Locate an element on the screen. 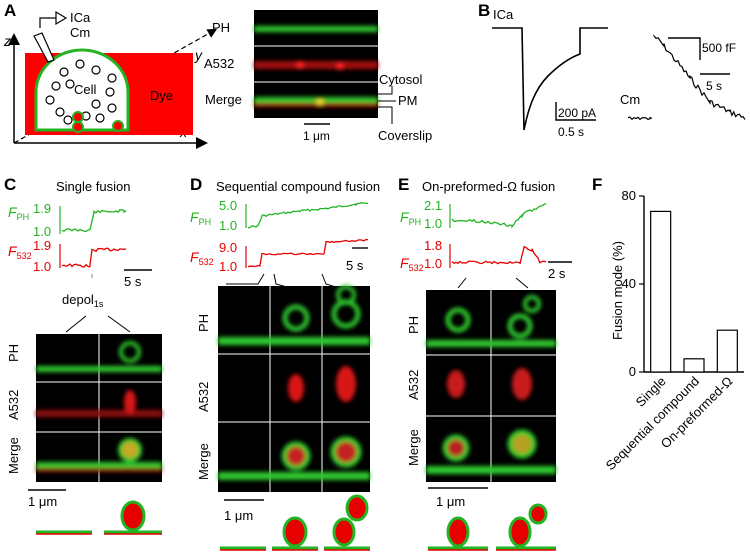 This screenshot has height=556, width=750. c-time-label: 5 s is located at coordinates (133, 281).